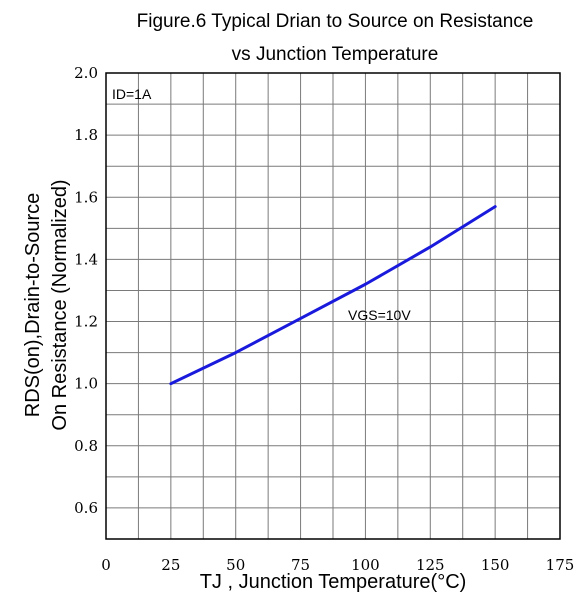 This screenshot has width=585, height=595. What do you see at coordinates (86, 197) in the screenshot?
I see `y-tick-label: 1.6` at bounding box center [86, 197].